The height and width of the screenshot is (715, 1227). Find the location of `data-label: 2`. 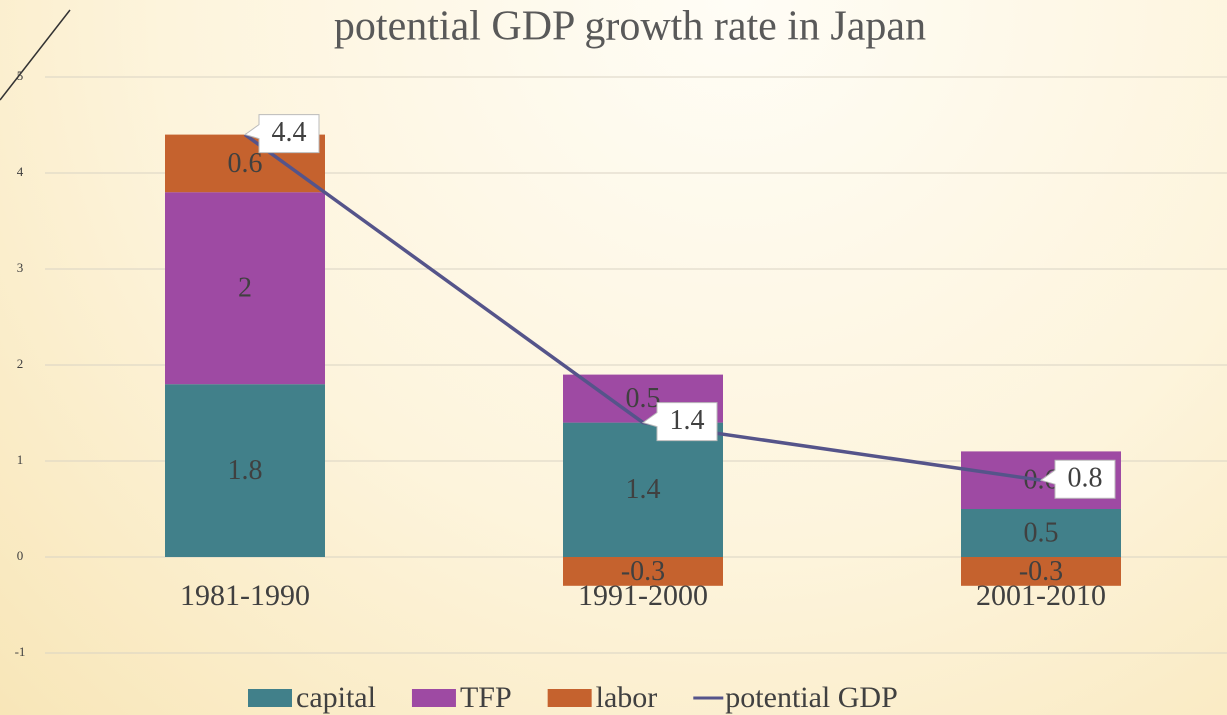

data-label: 2 is located at coordinates (245, 288).